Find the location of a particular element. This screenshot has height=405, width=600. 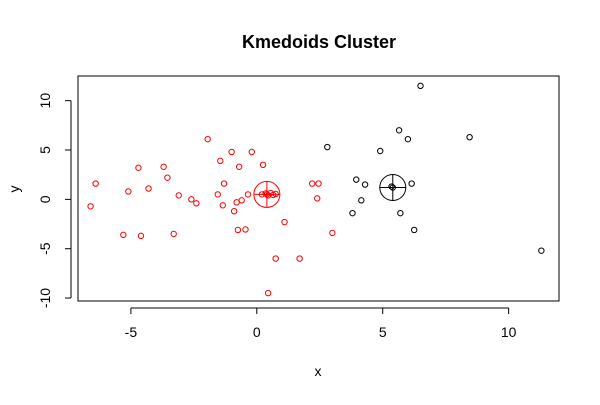

x-axis-label: x is located at coordinates (318, 371).